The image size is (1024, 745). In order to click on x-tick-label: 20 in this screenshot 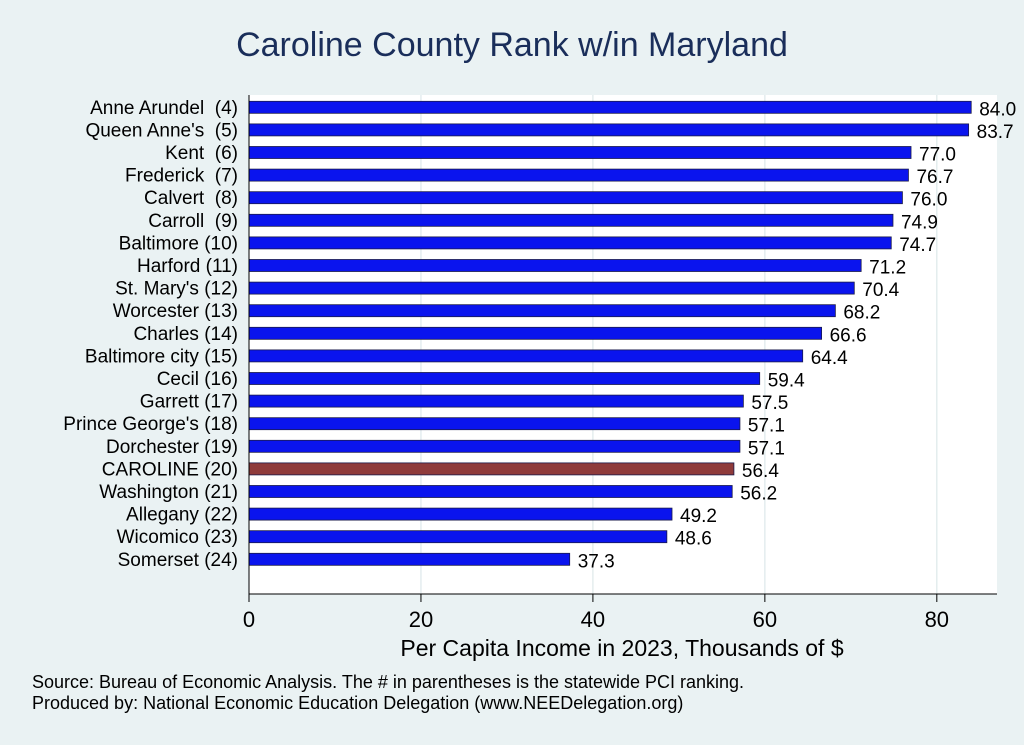, I will do `click(421, 619)`.